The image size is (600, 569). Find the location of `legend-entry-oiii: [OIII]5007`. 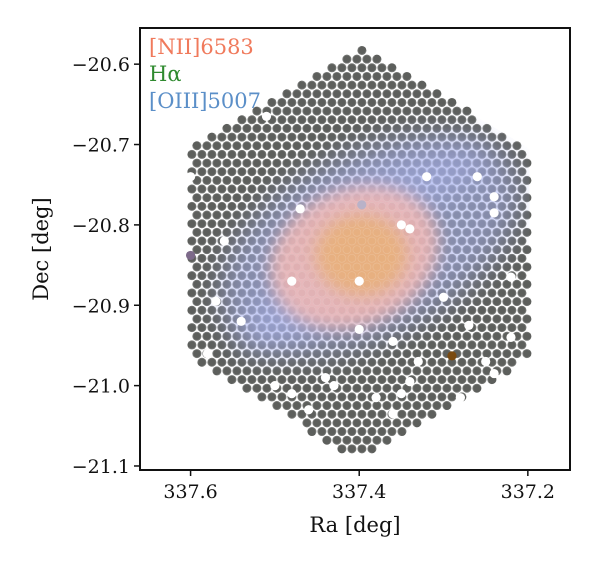

legend-entry-oiii: [OIII]5007 is located at coordinates (205, 101).